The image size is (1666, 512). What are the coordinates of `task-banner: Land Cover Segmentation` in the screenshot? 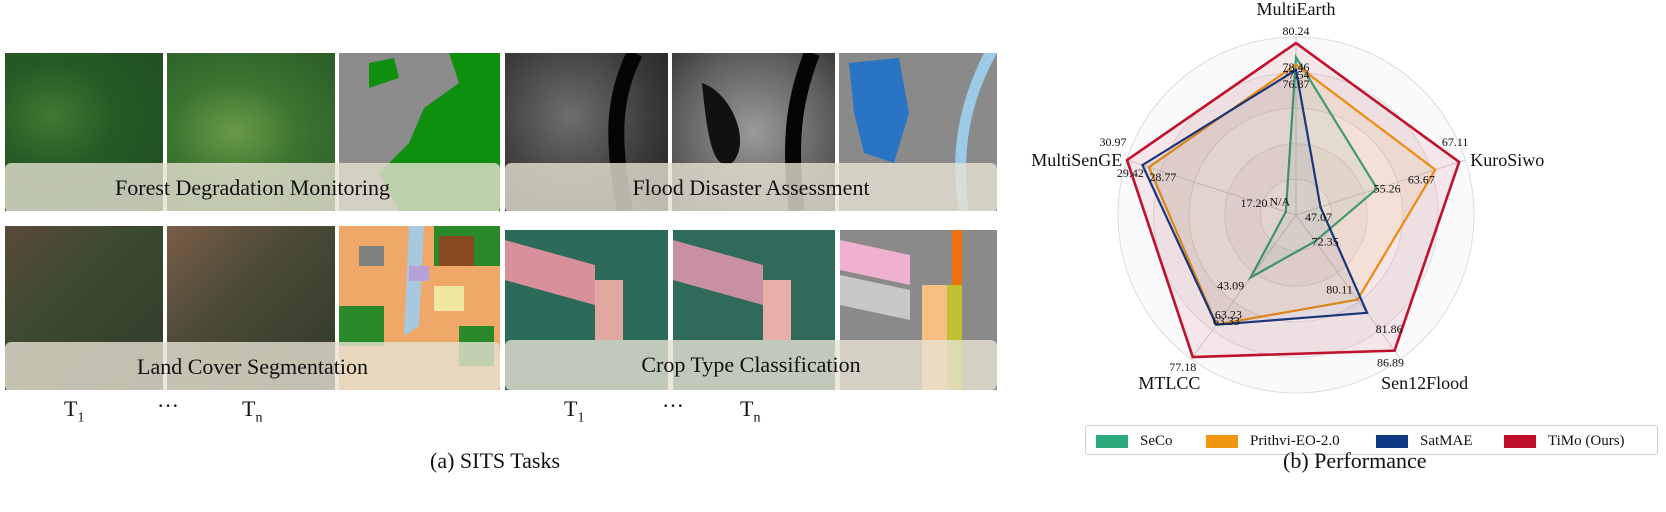 It's located at (252, 366).